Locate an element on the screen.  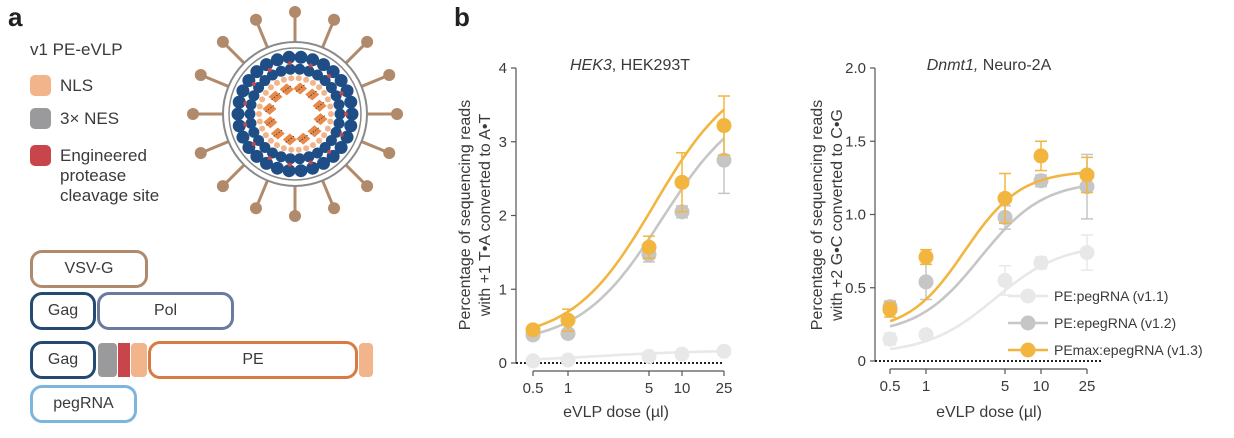
nls-segment-left is located at coordinates (139, 360).